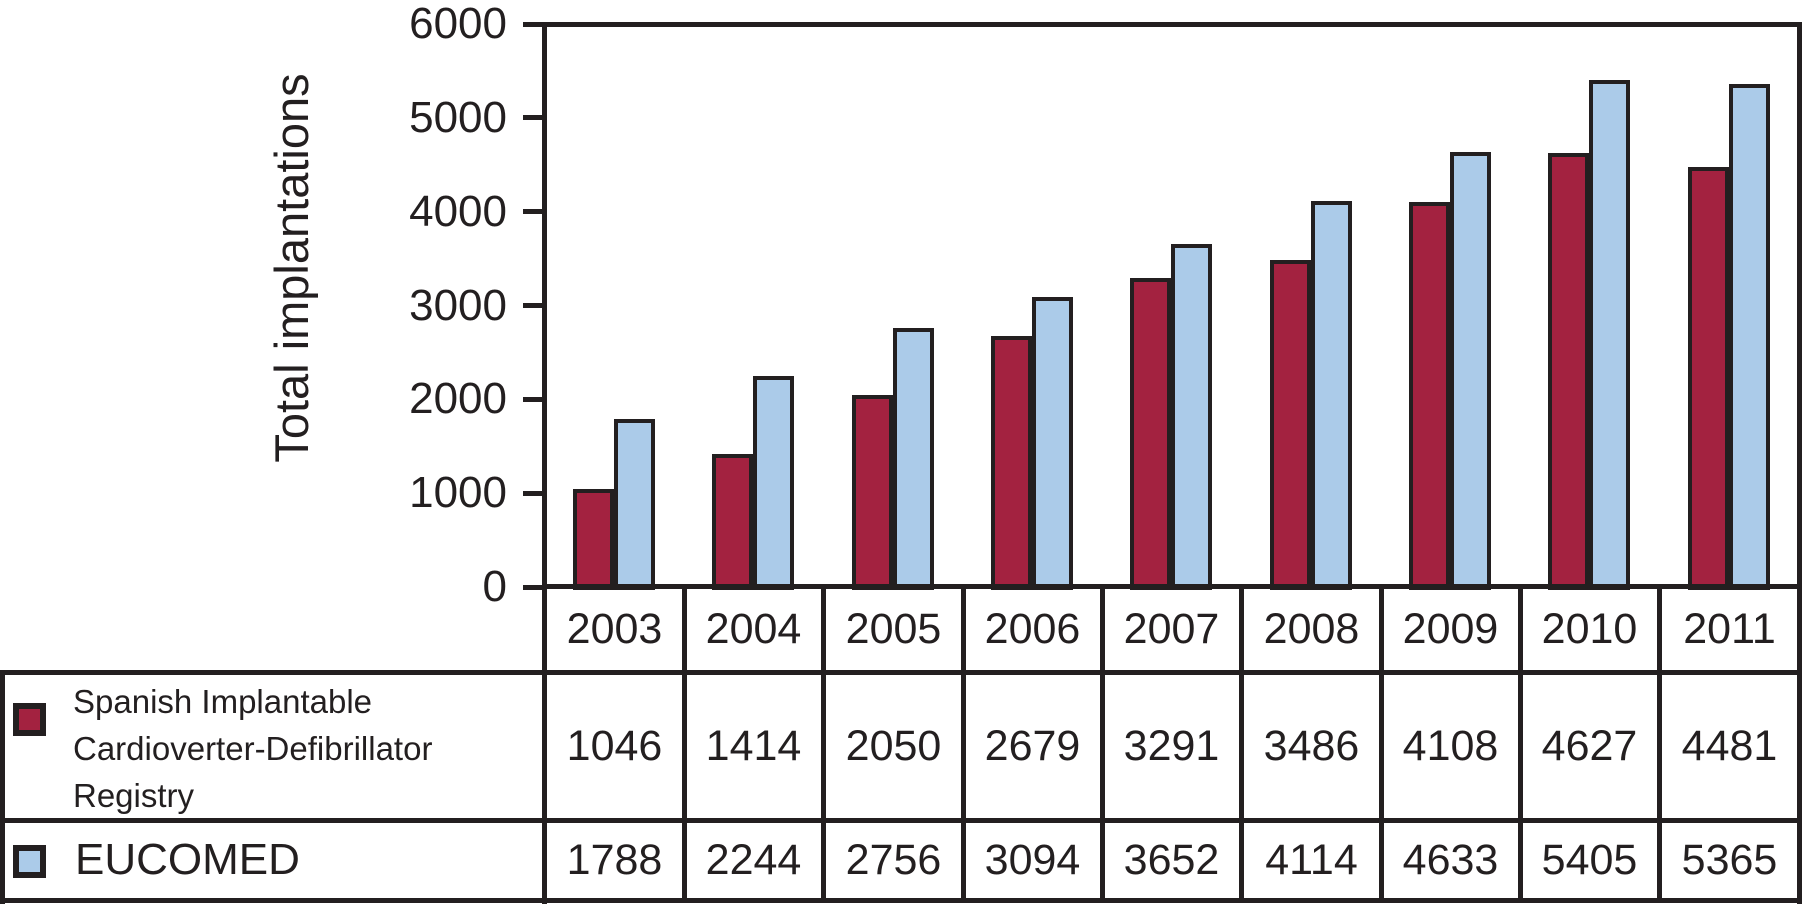  Describe the element at coordinates (1589, 859) in the screenshot. I see `value-cell-eucomed-2010: 5405` at that location.